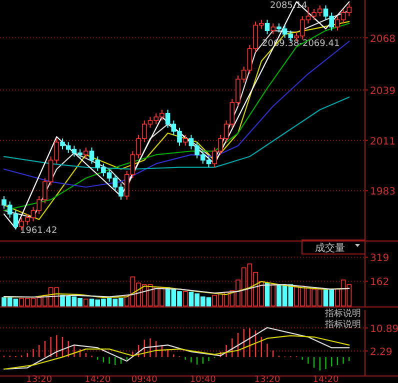 The height and width of the screenshot is (383, 398). What do you see at coordinates (383, 192) in the screenshot?
I see `y-tick-label: 1983` at bounding box center [383, 192].